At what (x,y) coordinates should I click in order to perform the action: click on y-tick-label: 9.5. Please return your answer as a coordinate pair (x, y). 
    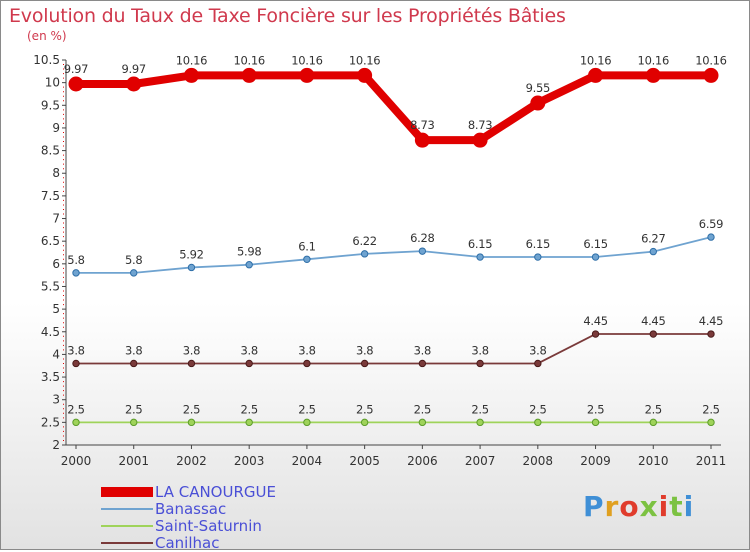
    Looking at the image, I should click on (50, 105).